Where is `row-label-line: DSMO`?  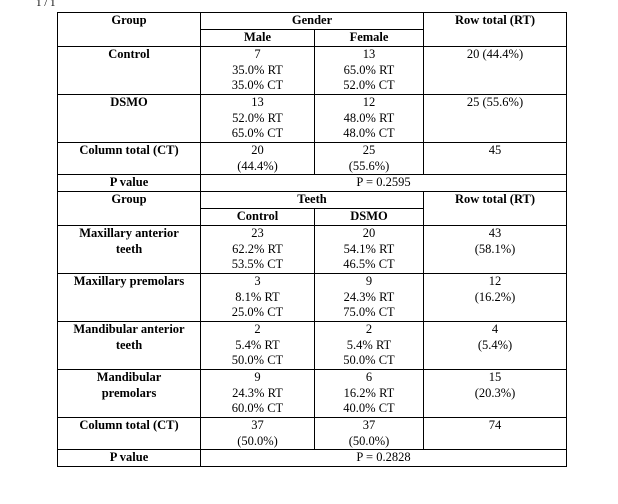
row-label-line: DSMO is located at coordinates (129, 102).